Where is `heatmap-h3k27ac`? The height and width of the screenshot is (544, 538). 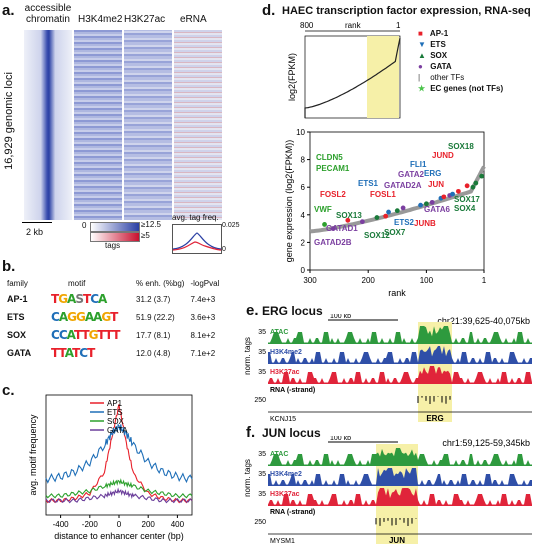
heatmap-h3k27ac is located at coordinates (148, 125).